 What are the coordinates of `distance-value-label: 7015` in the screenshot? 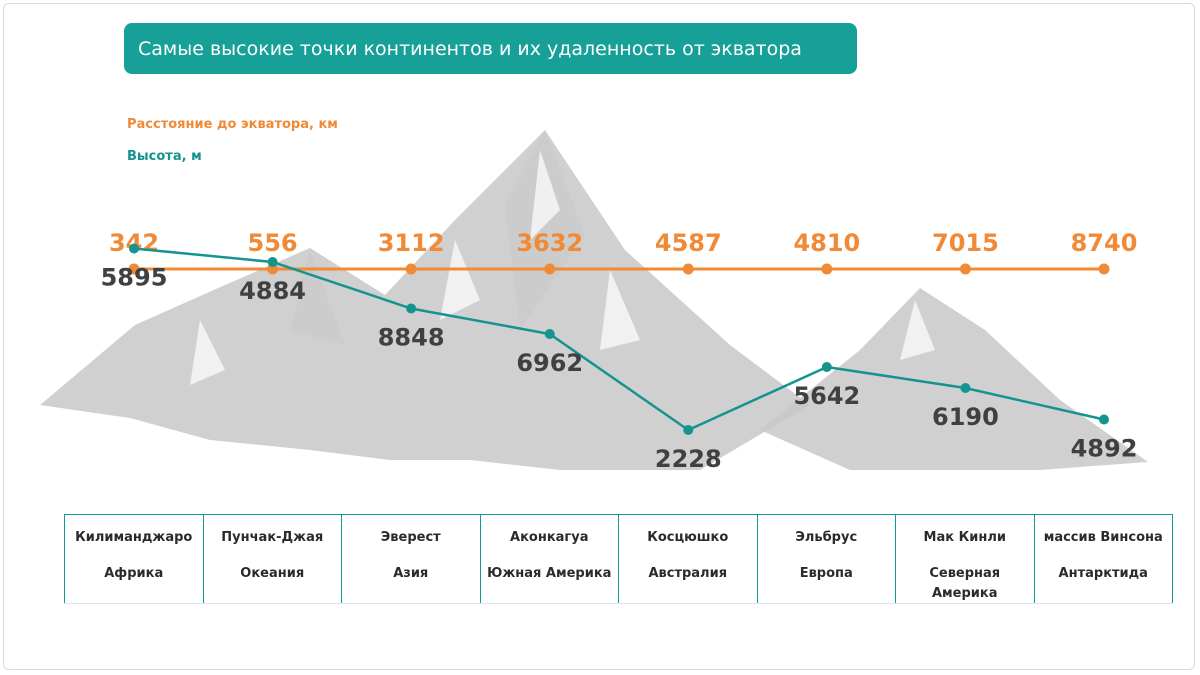 It's located at (965, 243).